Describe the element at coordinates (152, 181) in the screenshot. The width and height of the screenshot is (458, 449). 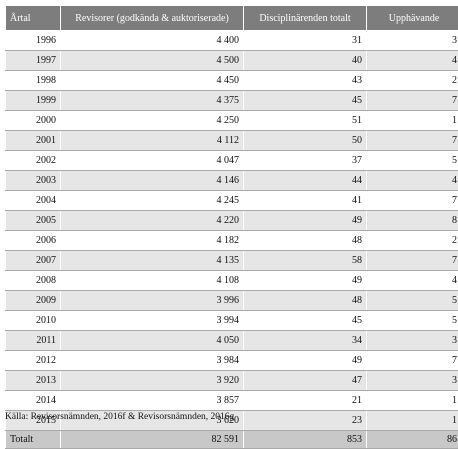
I see `cell-auditors: 4 146` at that location.